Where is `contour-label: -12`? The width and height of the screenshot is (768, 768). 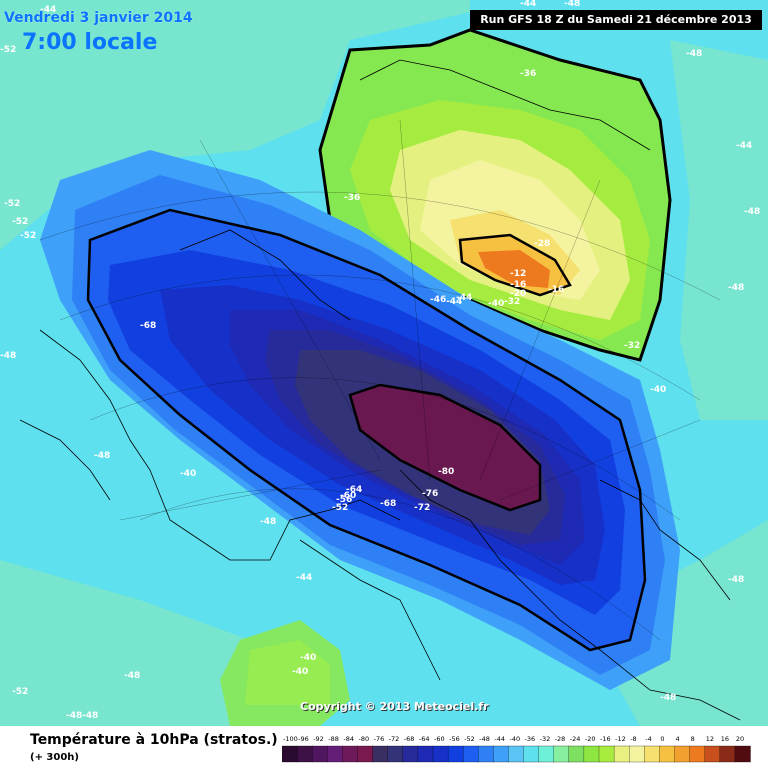 contour-label: -12 is located at coordinates (518, 274).